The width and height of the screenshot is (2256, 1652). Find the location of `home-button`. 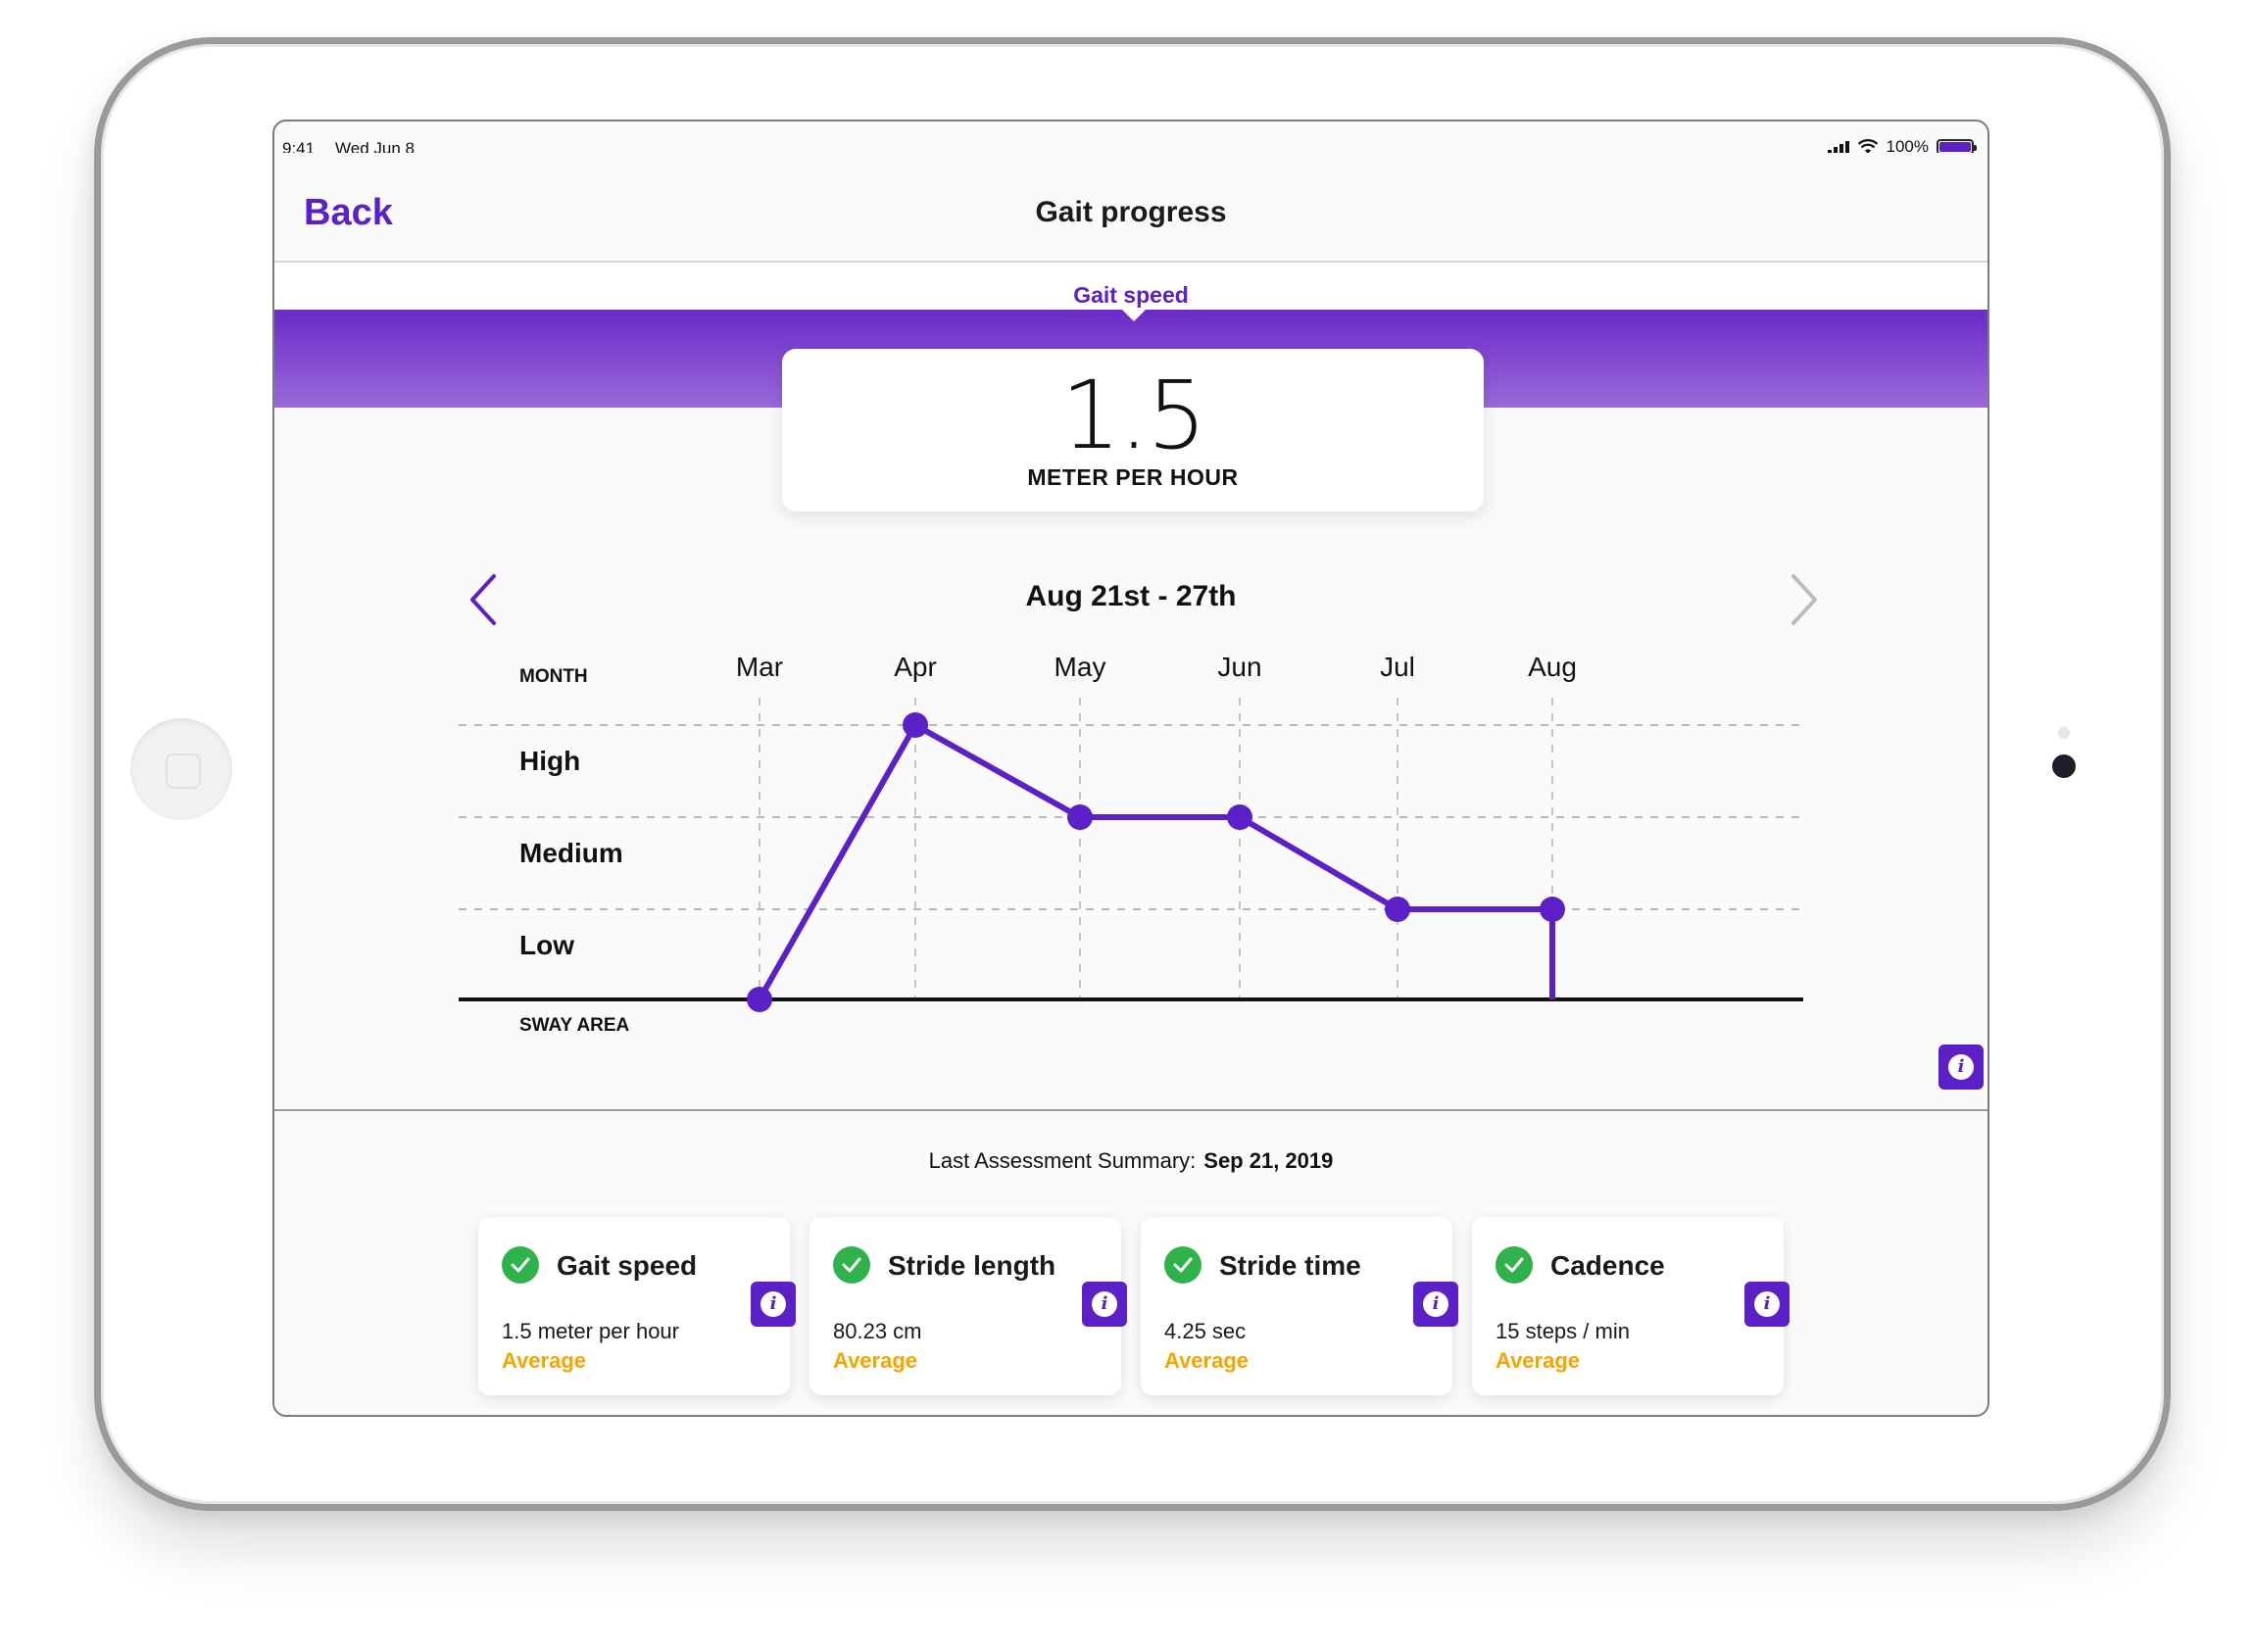

home-button is located at coordinates (181, 769).